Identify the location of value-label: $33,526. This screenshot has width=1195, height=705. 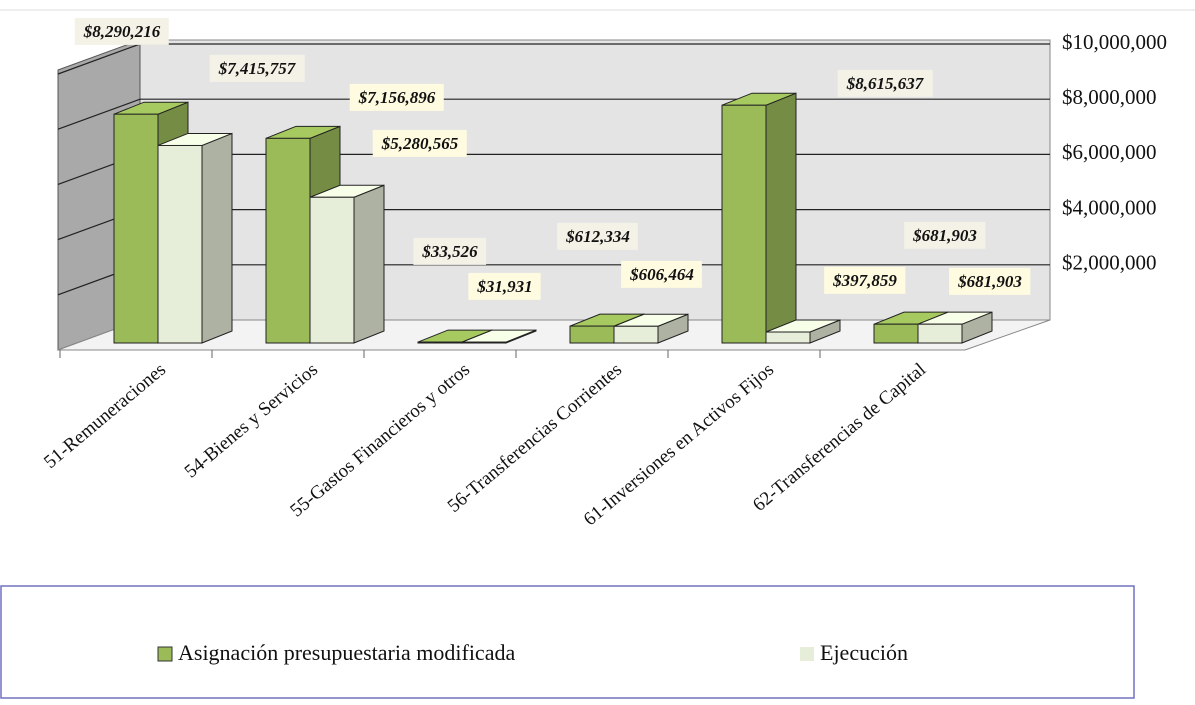
(449, 251).